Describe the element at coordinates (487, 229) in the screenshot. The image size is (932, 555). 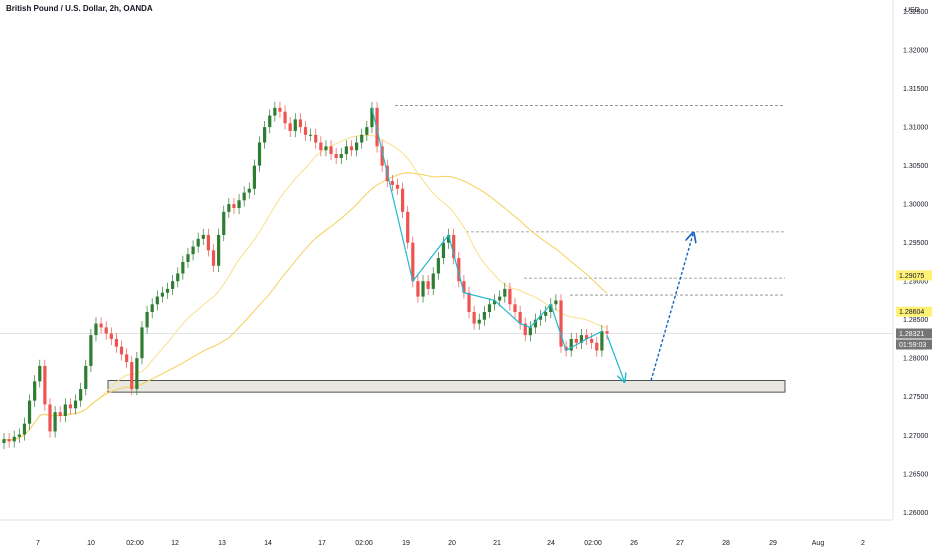
I see `zigzag-line` at that location.